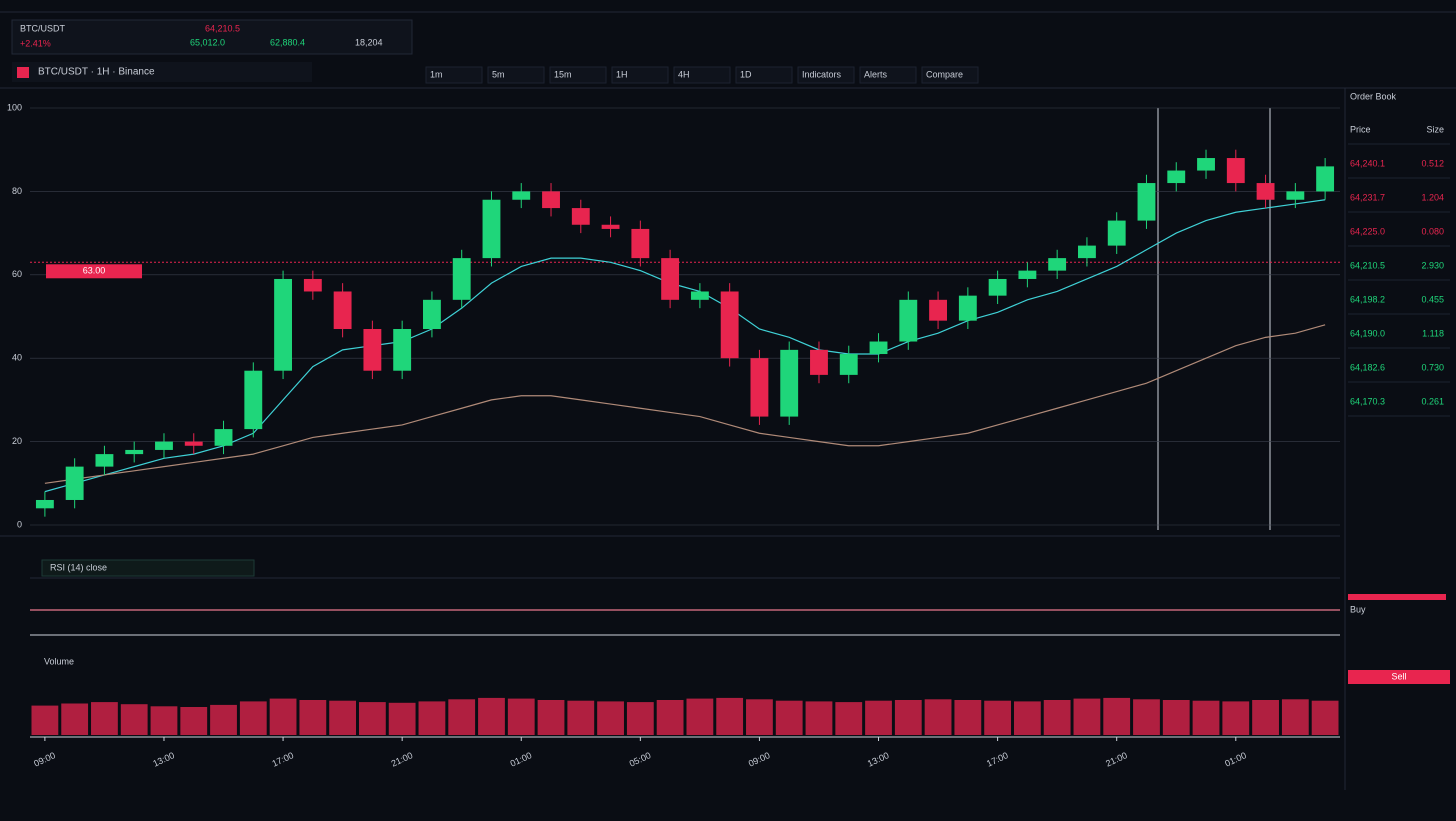  I want to click on indicator-tag, so click(148, 568).